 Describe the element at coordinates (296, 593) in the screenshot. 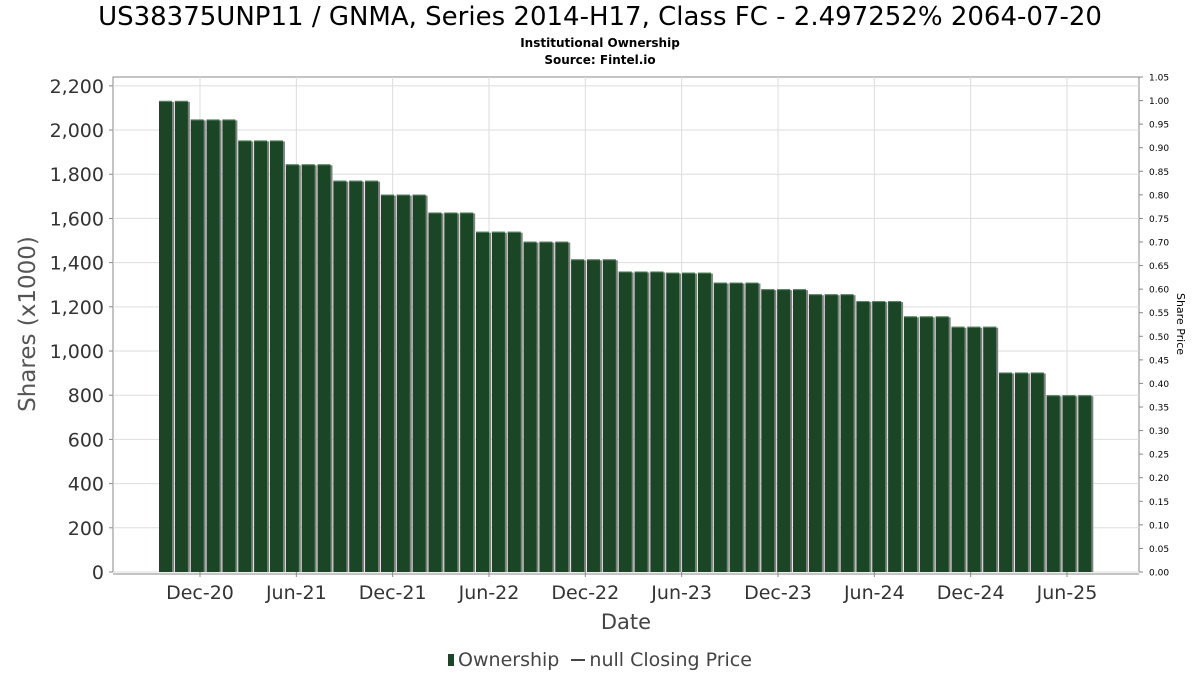

I see `x-tick-label: Jun-21` at that location.